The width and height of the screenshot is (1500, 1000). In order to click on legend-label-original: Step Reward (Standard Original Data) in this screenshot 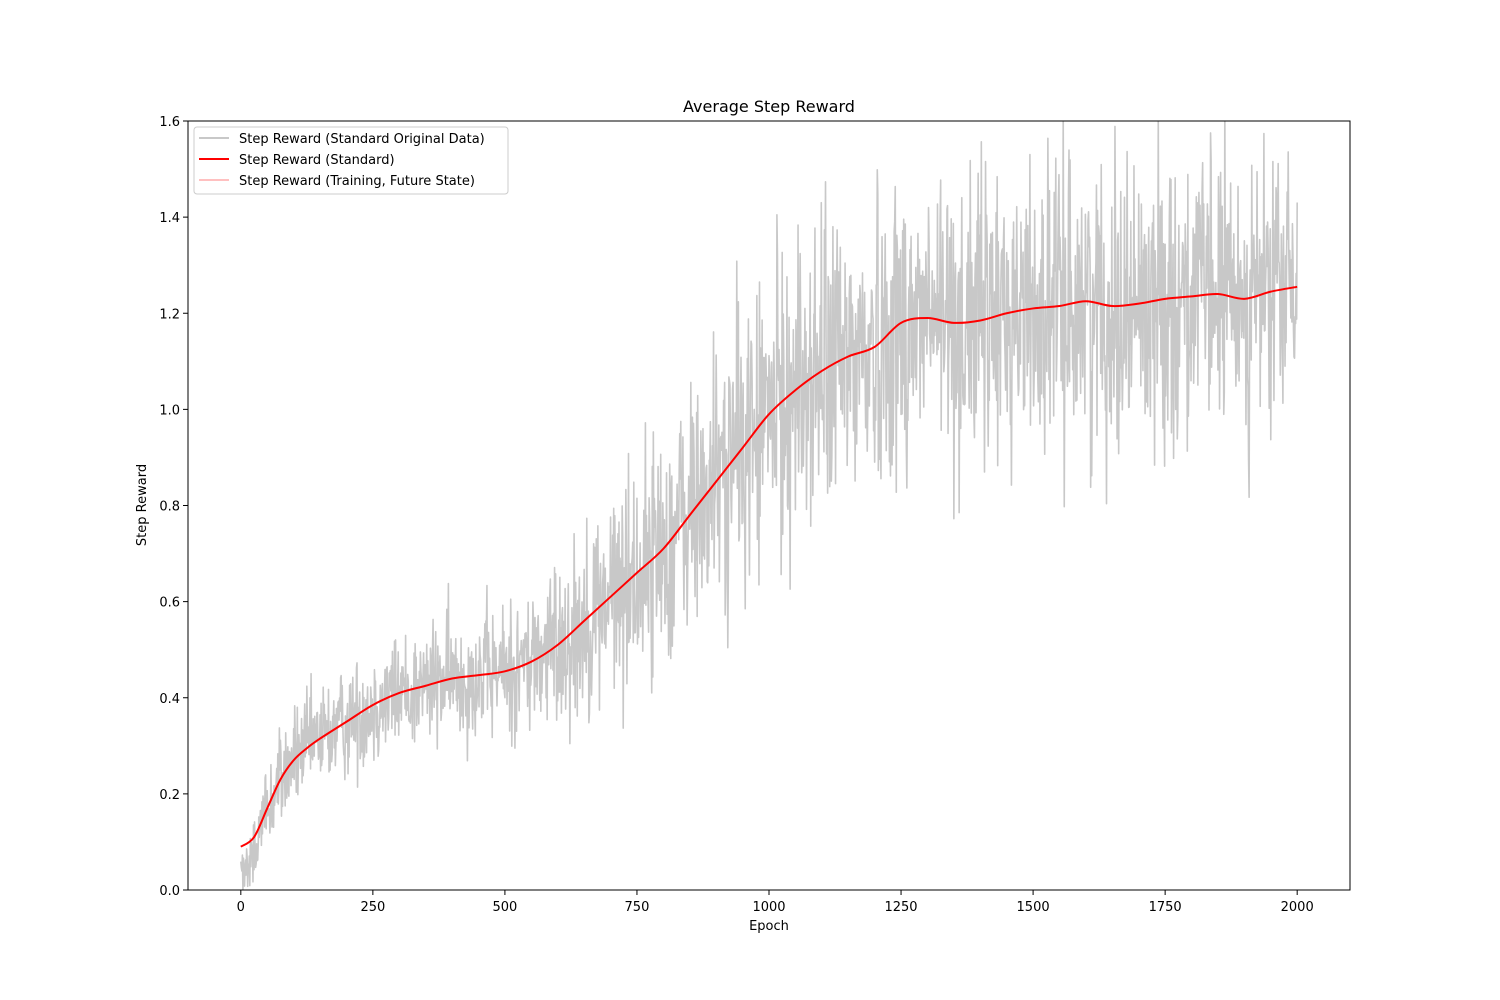, I will do `click(362, 139)`.